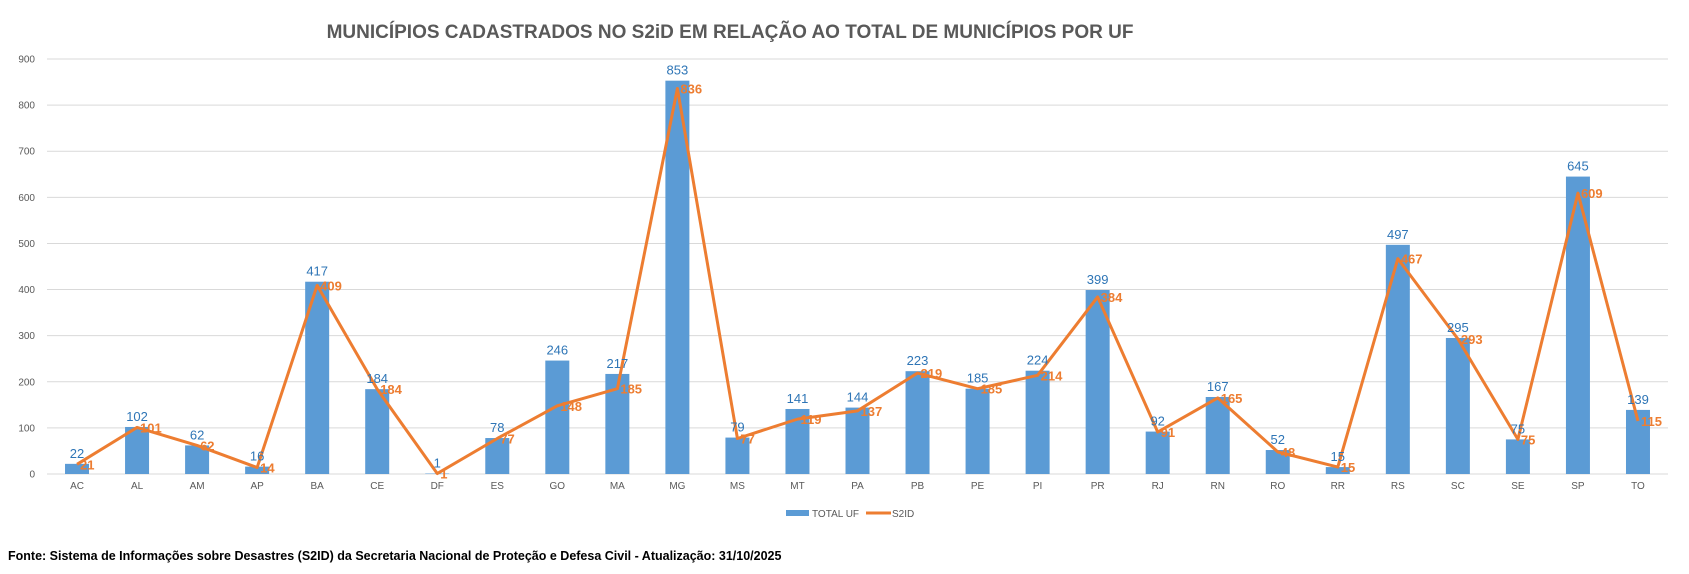 This screenshot has width=1689, height=574. What do you see at coordinates (26, 244) in the screenshot?
I see `y-tick-label: 500` at bounding box center [26, 244].